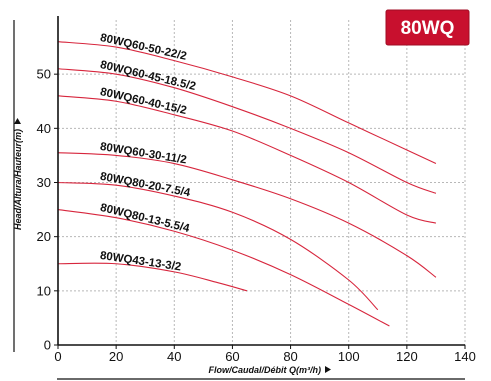 This screenshot has height=381, width=491. Describe the element at coordinates (328, 369) in the screenshot. I see `x-axis-arrow-icon` at that location.